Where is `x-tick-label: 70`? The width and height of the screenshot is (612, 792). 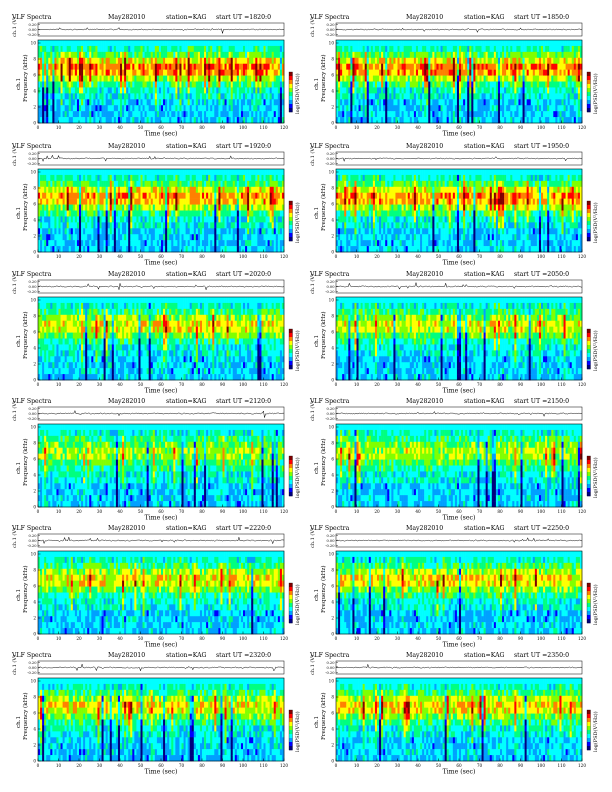 x-tick-label: 70 is located at coordinates (480, 127).